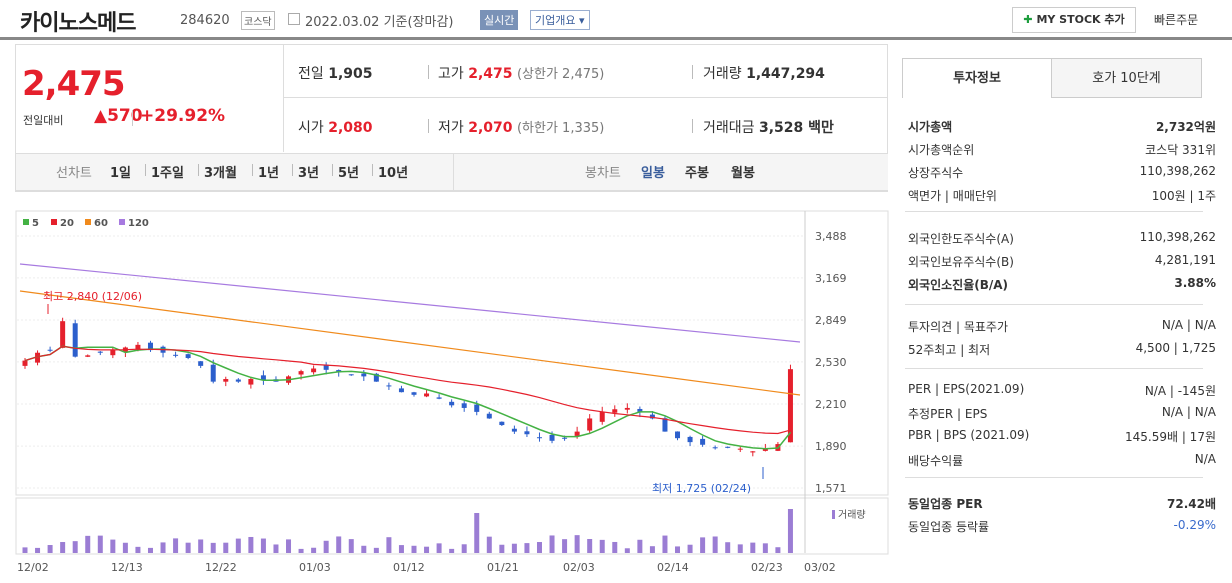 The height and width of the screenshot is (583, 1232). I want to click on period-1: 1주일, so click(167, 173).